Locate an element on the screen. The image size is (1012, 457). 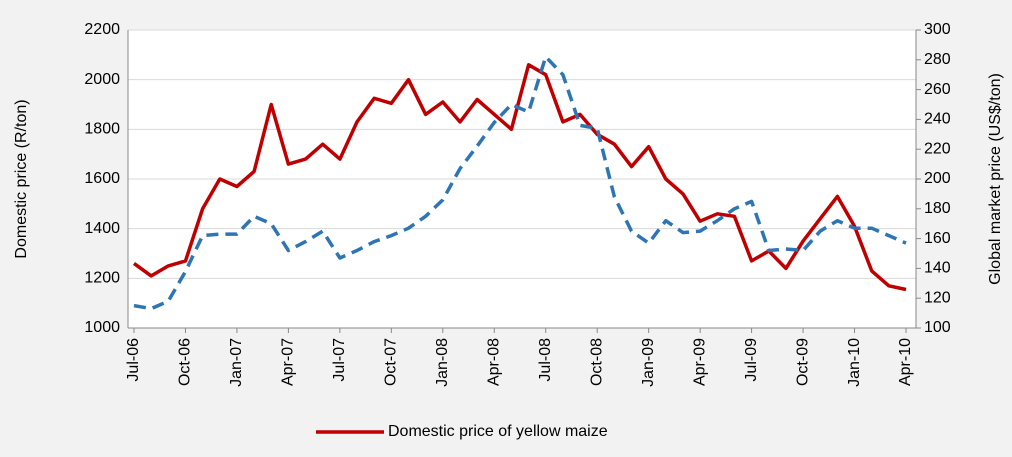
x-tick-label: Apr-08 is located at coordinates (493, 362).